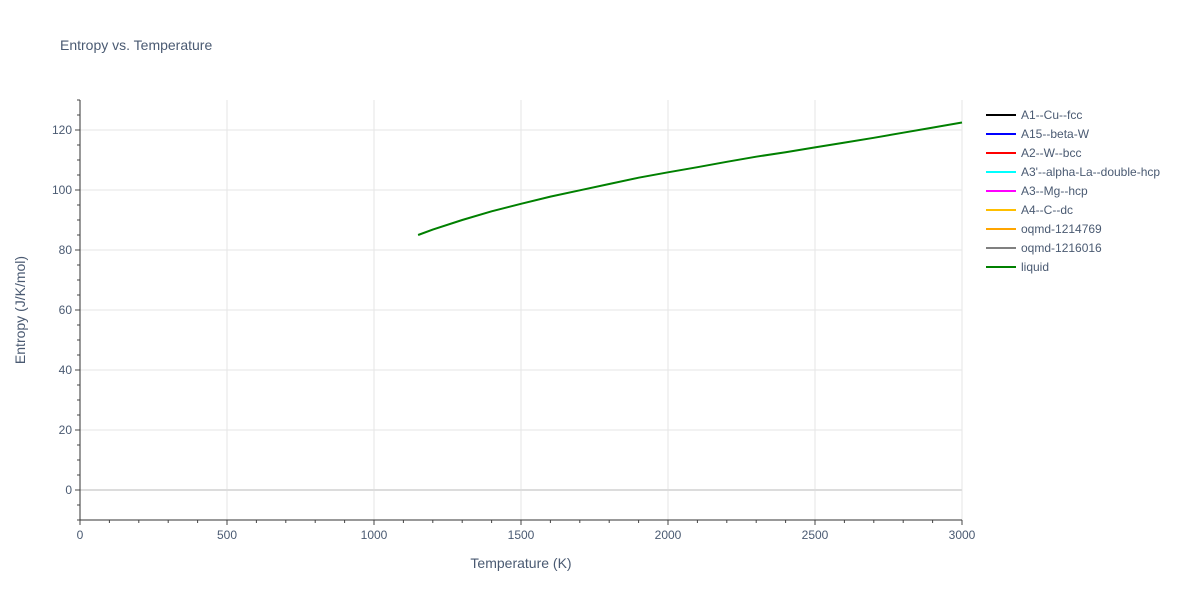 This screenshot has height=600, width=1200. What do you see at coordinates (1054, 191) in the screenshot?
I see `legend-label: A3--Mg--hcp` at bounding box center [1054, 191].